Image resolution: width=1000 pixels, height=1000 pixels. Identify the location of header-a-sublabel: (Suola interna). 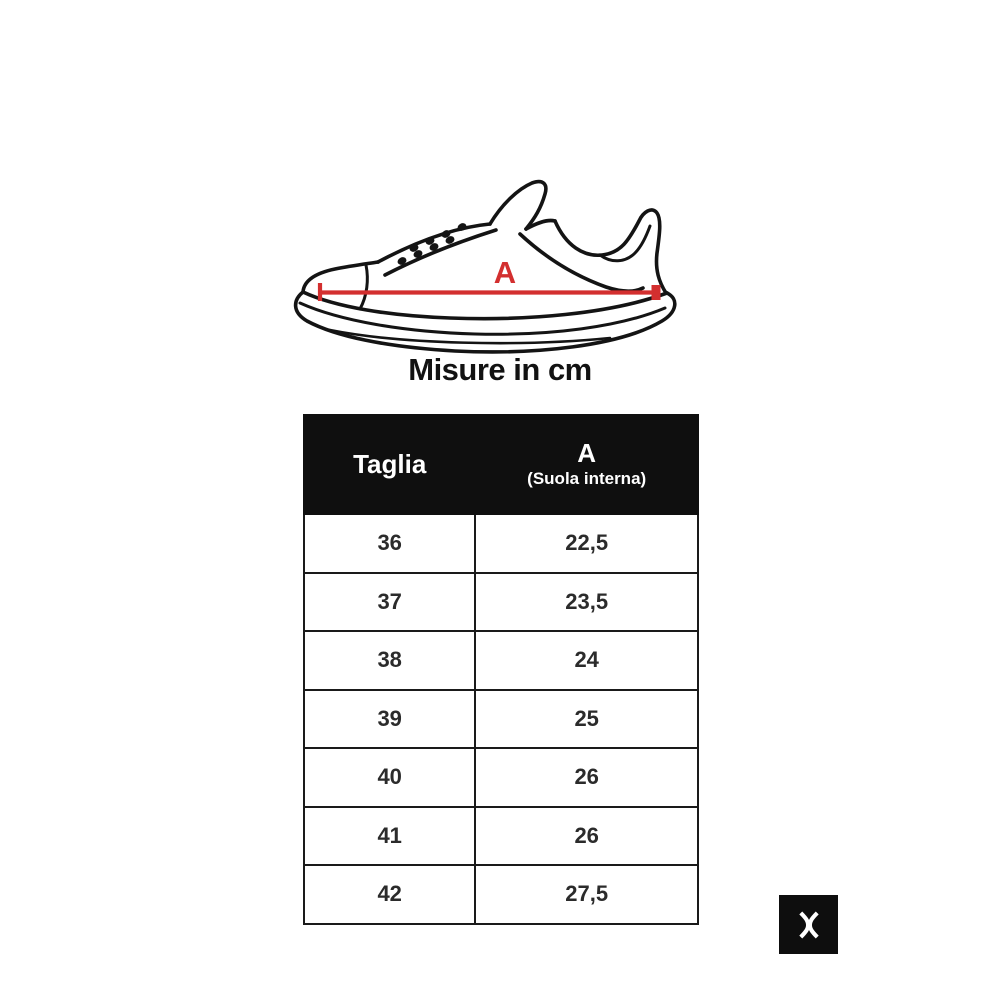
(587, 479).